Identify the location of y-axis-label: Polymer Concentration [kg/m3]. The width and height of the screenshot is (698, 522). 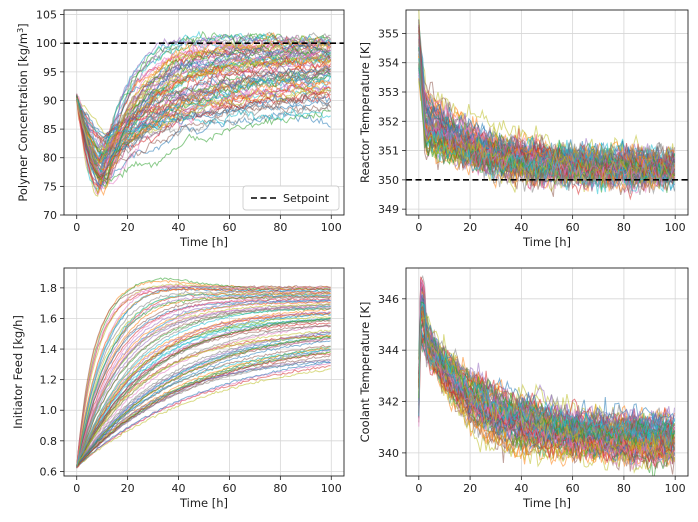
(23, 112).